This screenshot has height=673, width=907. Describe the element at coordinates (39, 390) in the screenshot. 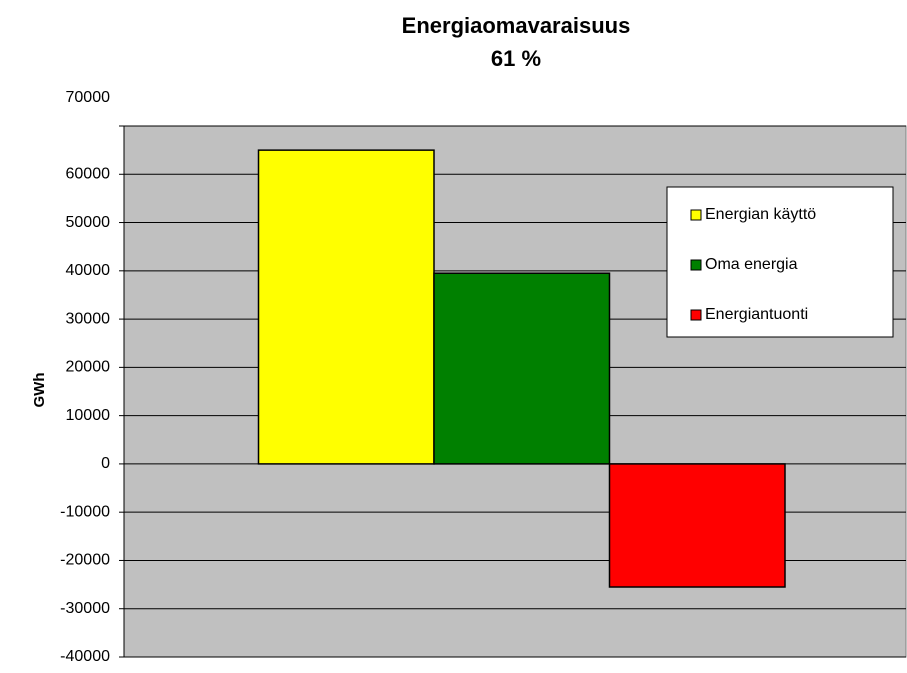

I see `y-axis-label: GWh` at that location.